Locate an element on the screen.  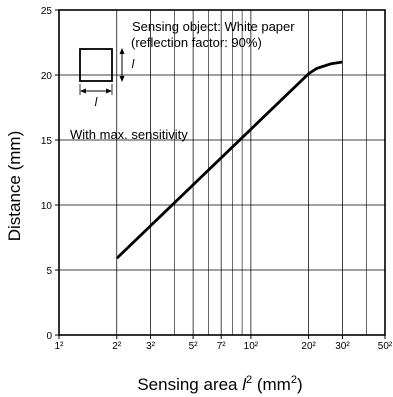
x-axis-title-unit-open: (mm is located at coordinates (271, 384).